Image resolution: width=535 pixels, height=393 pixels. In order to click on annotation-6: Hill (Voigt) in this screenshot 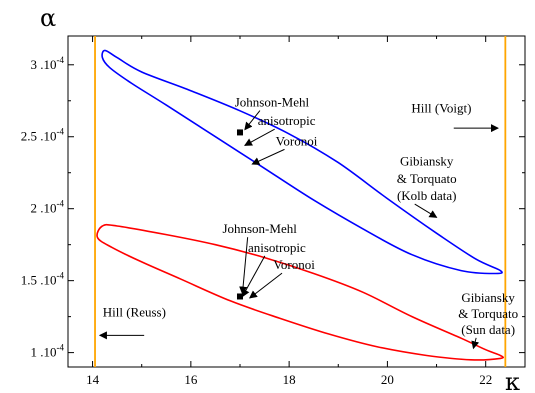, I will do `click(441, 107)`.